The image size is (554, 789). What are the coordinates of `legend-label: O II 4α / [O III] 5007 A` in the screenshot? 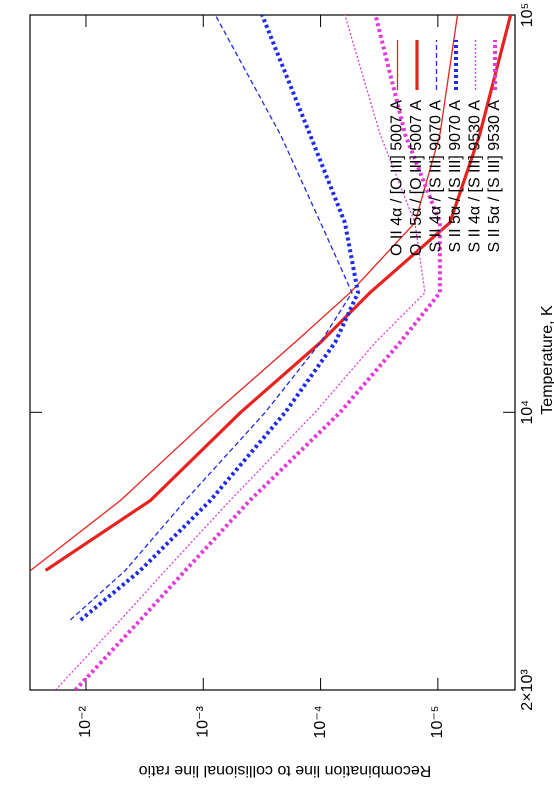 It's located at (397, 178).